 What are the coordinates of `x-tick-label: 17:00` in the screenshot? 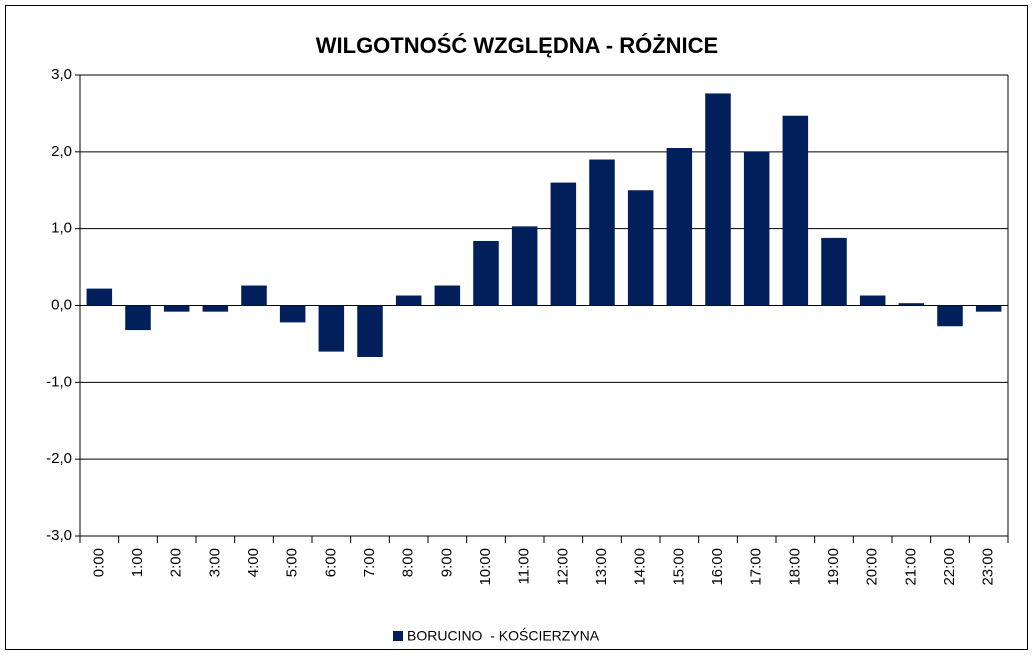 It's located at (756, 567).